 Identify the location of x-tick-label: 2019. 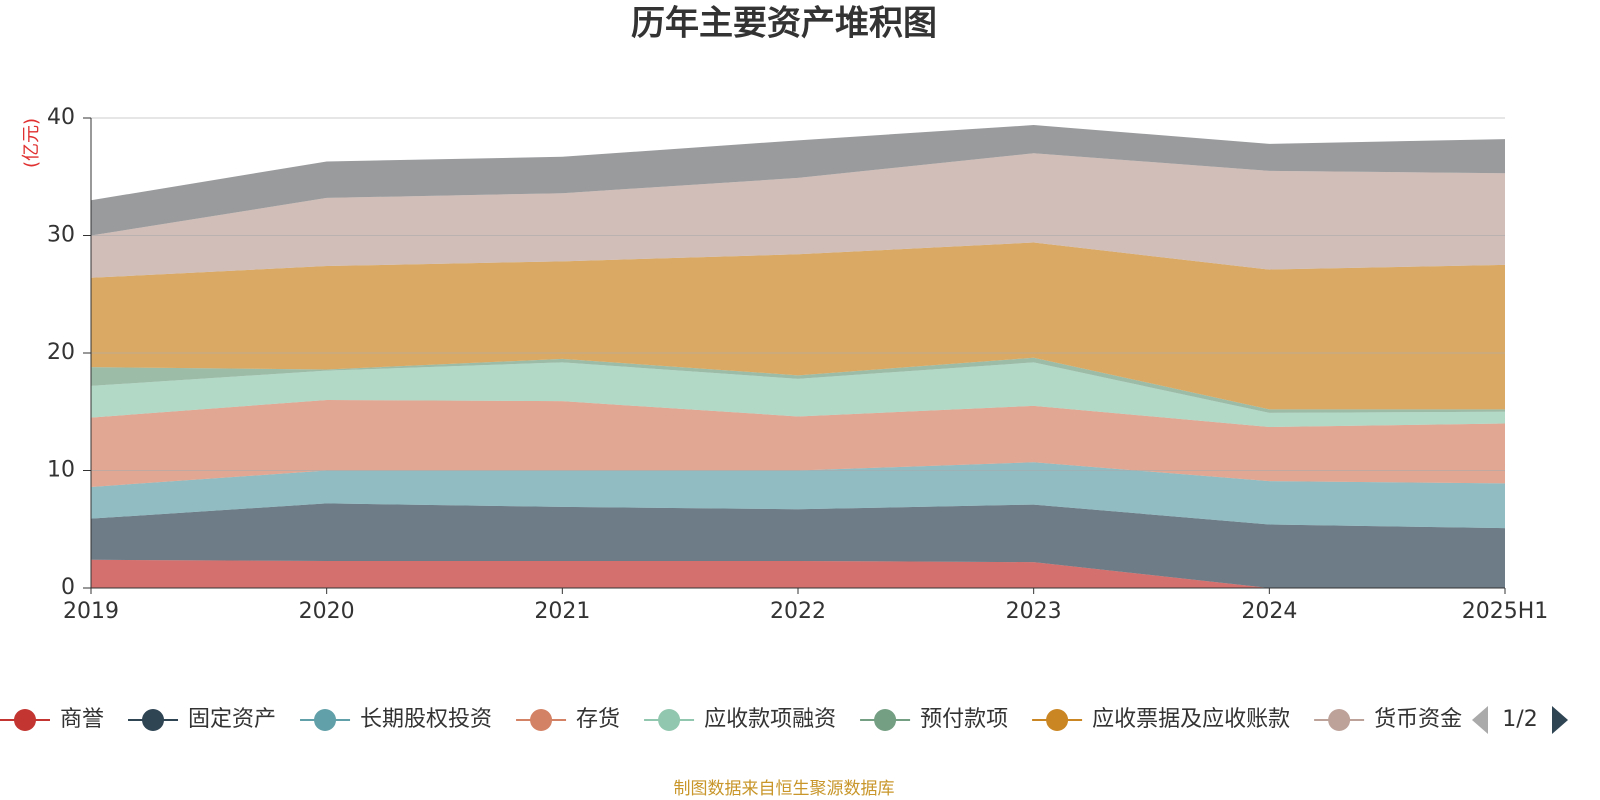
(91, 611).